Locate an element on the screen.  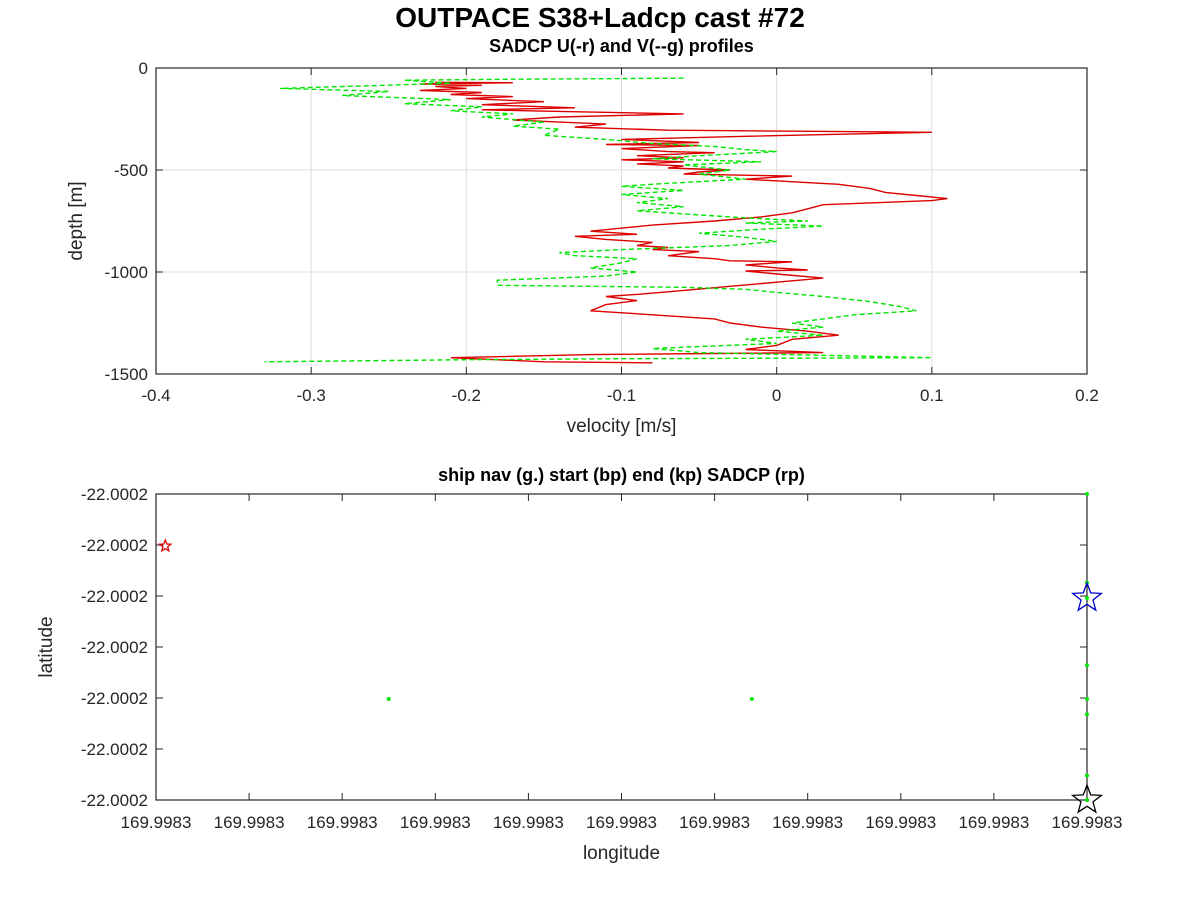
plot1-x-axis-label: velocity [m/s] is located at coordinates (622, 426).